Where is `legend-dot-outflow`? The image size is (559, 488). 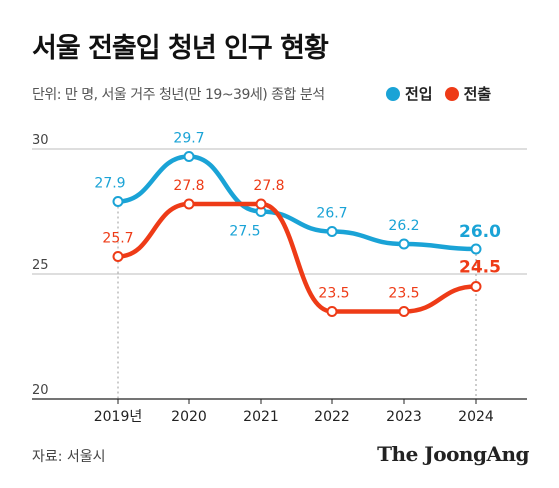 legend-dot-outflow is located at coordinates (451, 93).